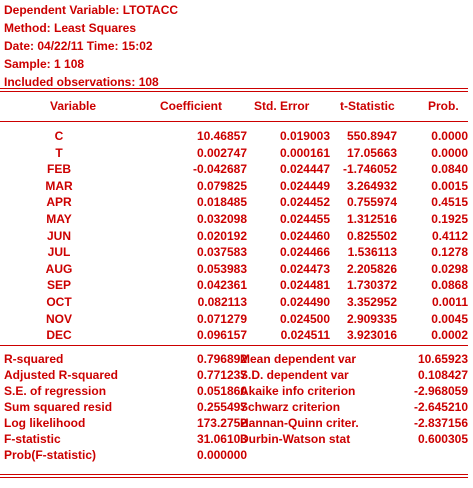 The image size is (473, 488). I want to click on method-line: Method: Least Squares, so click(70, 28).